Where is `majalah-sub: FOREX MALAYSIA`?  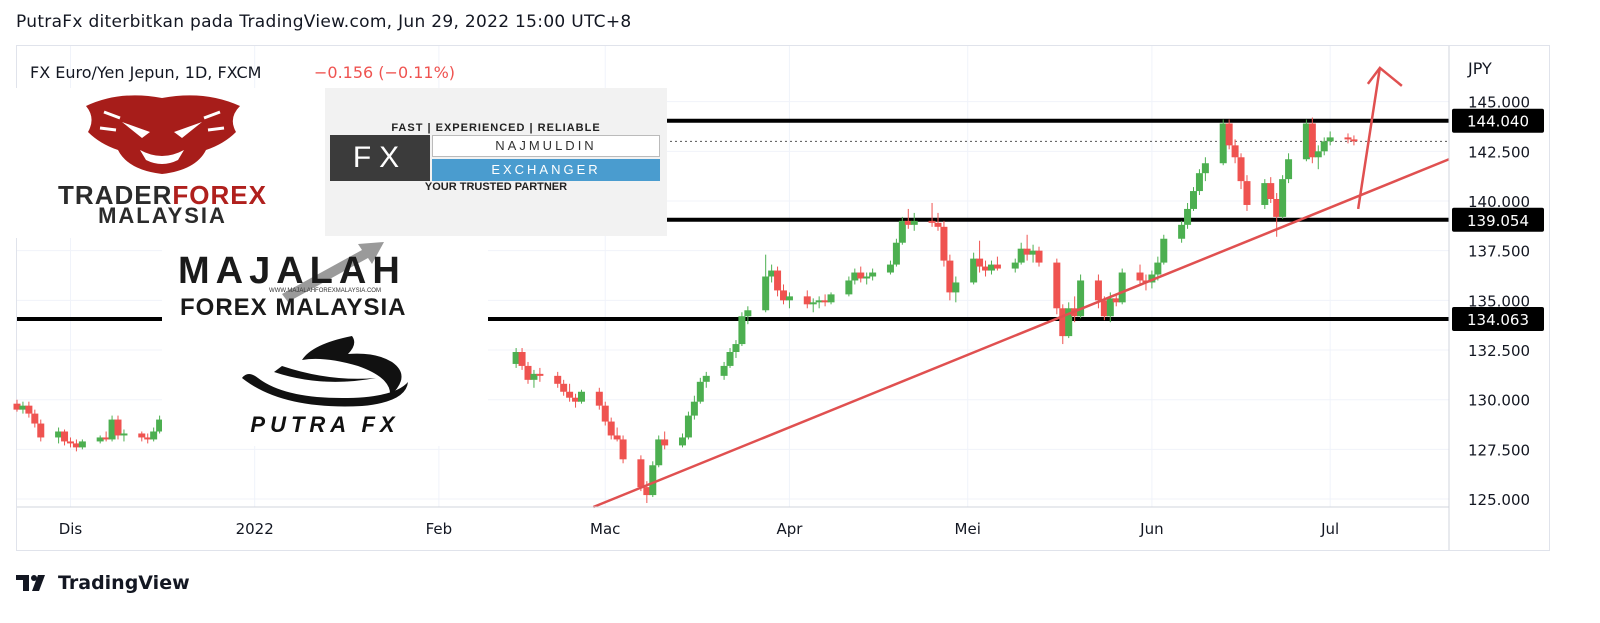
majalah-sub: FOREX MALAYSIA is located at coordinates (293, 307).